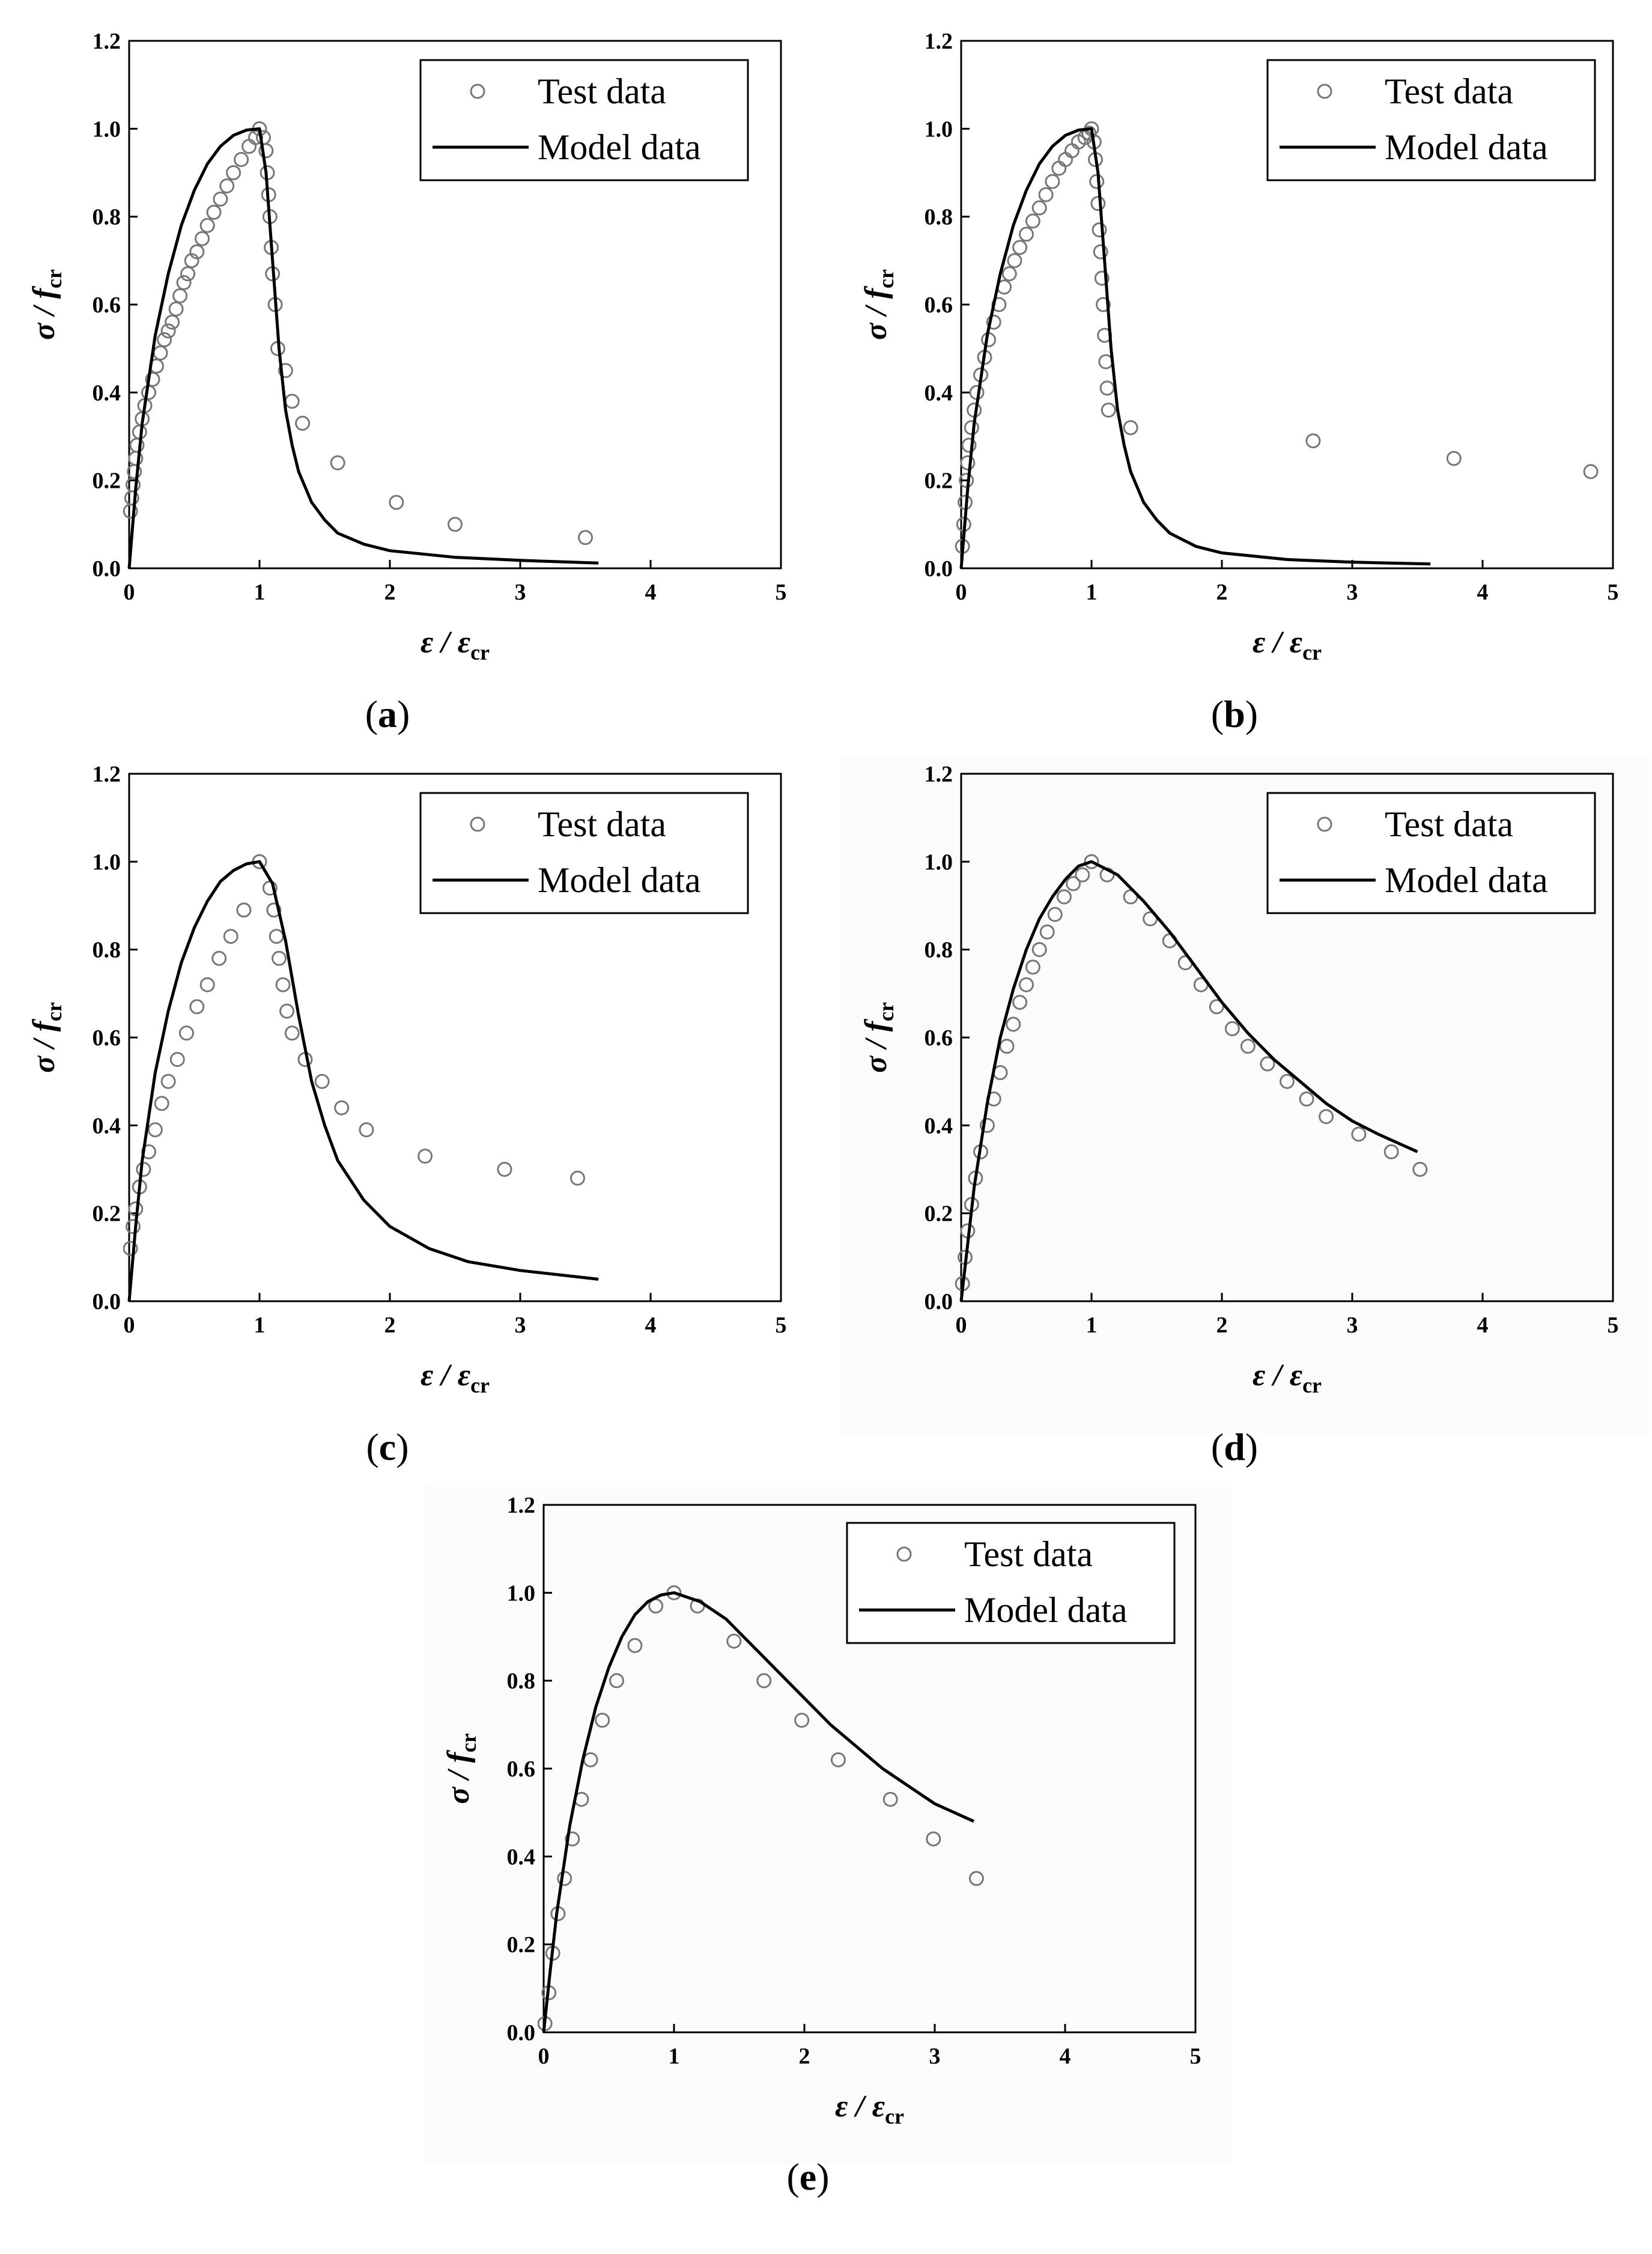 Image resolution: width=1652 pixels, height=2254 pixels. Describe the element at coordinates (1235, 1447) in the screenshot. I see `panel-caption: (d)` at that location.